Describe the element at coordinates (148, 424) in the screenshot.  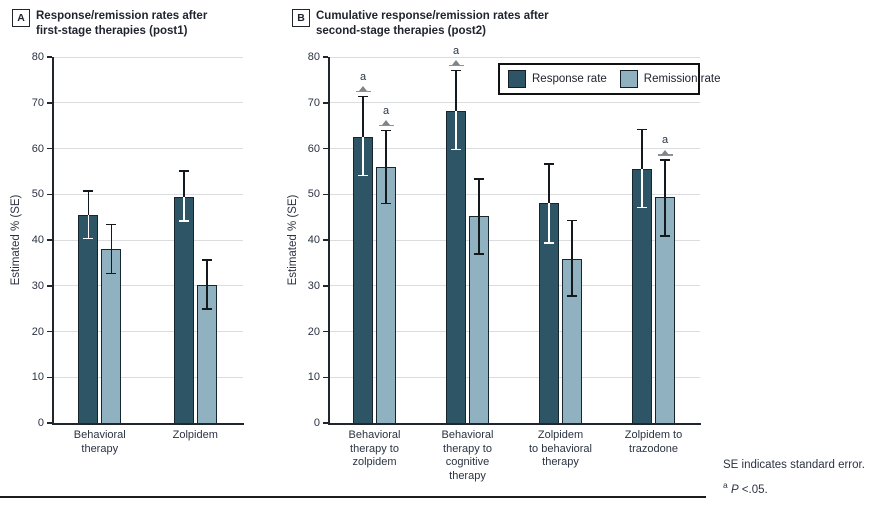
I see `x-axis` at that location.